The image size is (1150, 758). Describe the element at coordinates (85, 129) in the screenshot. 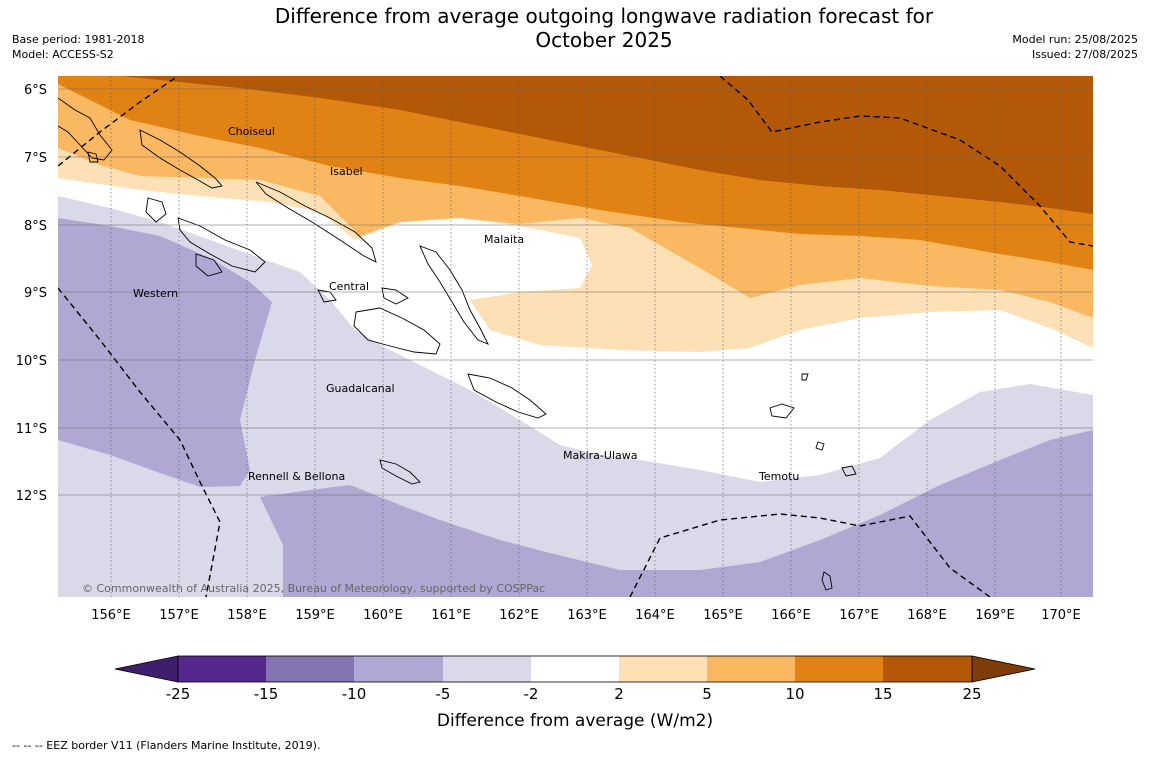

I see `coast-bougainville` at that location.